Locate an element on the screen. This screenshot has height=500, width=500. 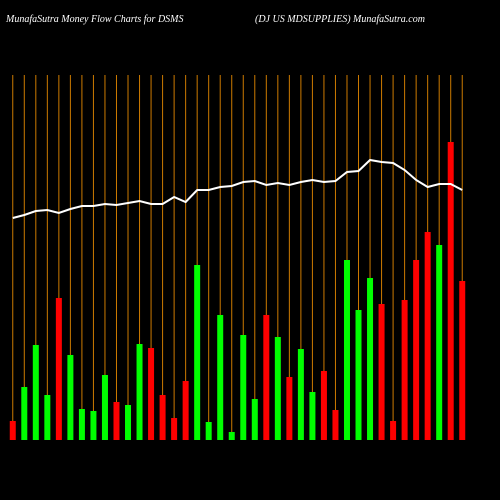
money-flow-line is located at coordinates (237, 188).